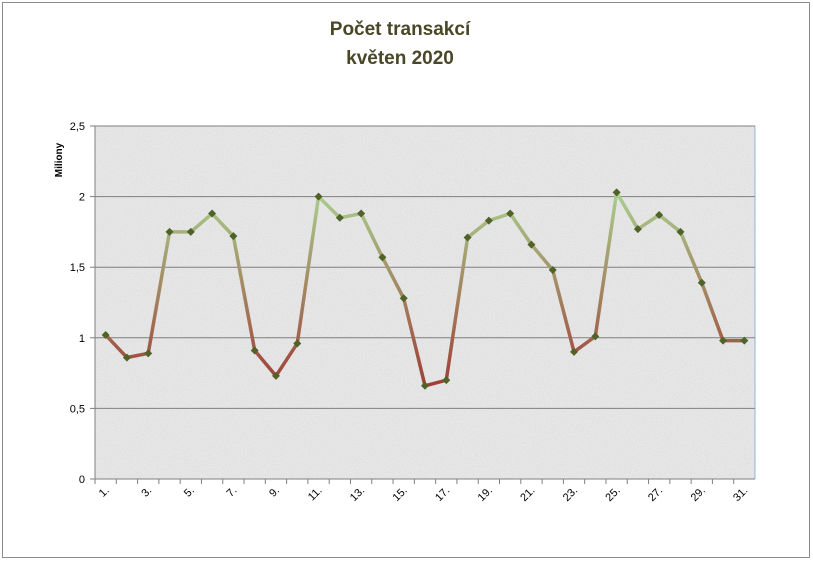 Image resolution: width=813 pixels, height=566 pixels. What do you see at coordinates (77, 268) in the screenshot?
I see `y-tick-label: 1,5` at bounding box center [77, 268].